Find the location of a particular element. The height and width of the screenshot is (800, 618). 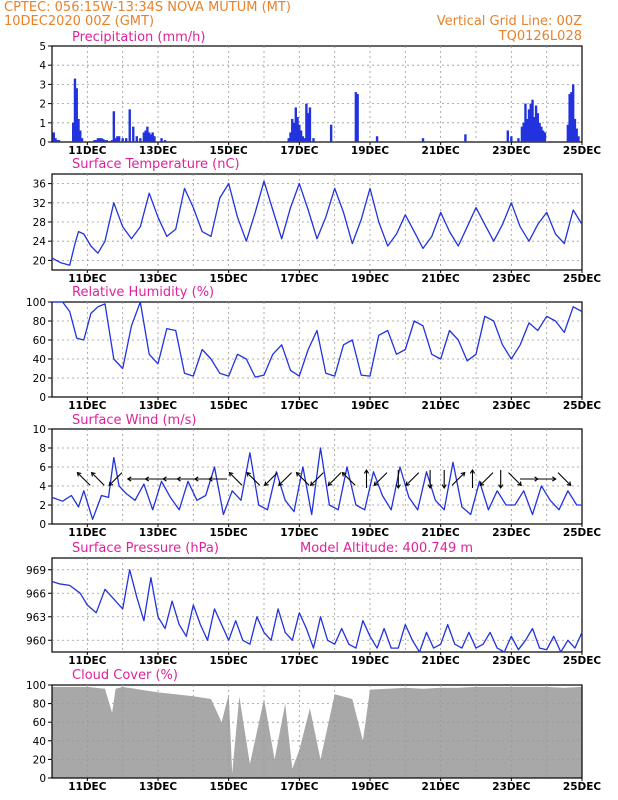

precipitation-ytick-label: 5 is located at coordinates (42, 47).